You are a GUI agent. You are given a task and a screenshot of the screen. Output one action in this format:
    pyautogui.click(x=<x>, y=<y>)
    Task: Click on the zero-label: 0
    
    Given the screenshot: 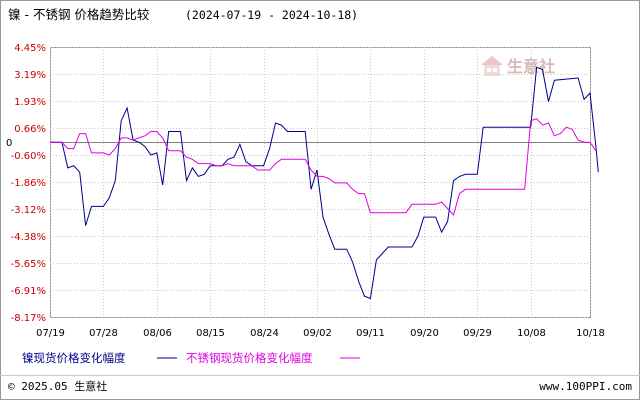 What is the action you would take?
    pyautogui.click(x=9, y=143)
    